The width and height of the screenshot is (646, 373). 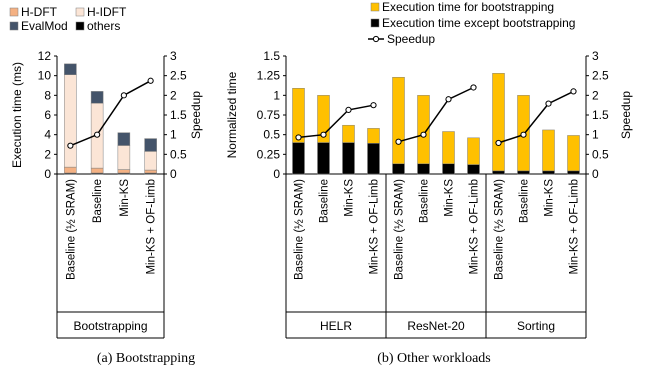 I want to click on legend-label: others, so click(x=103, y=26).